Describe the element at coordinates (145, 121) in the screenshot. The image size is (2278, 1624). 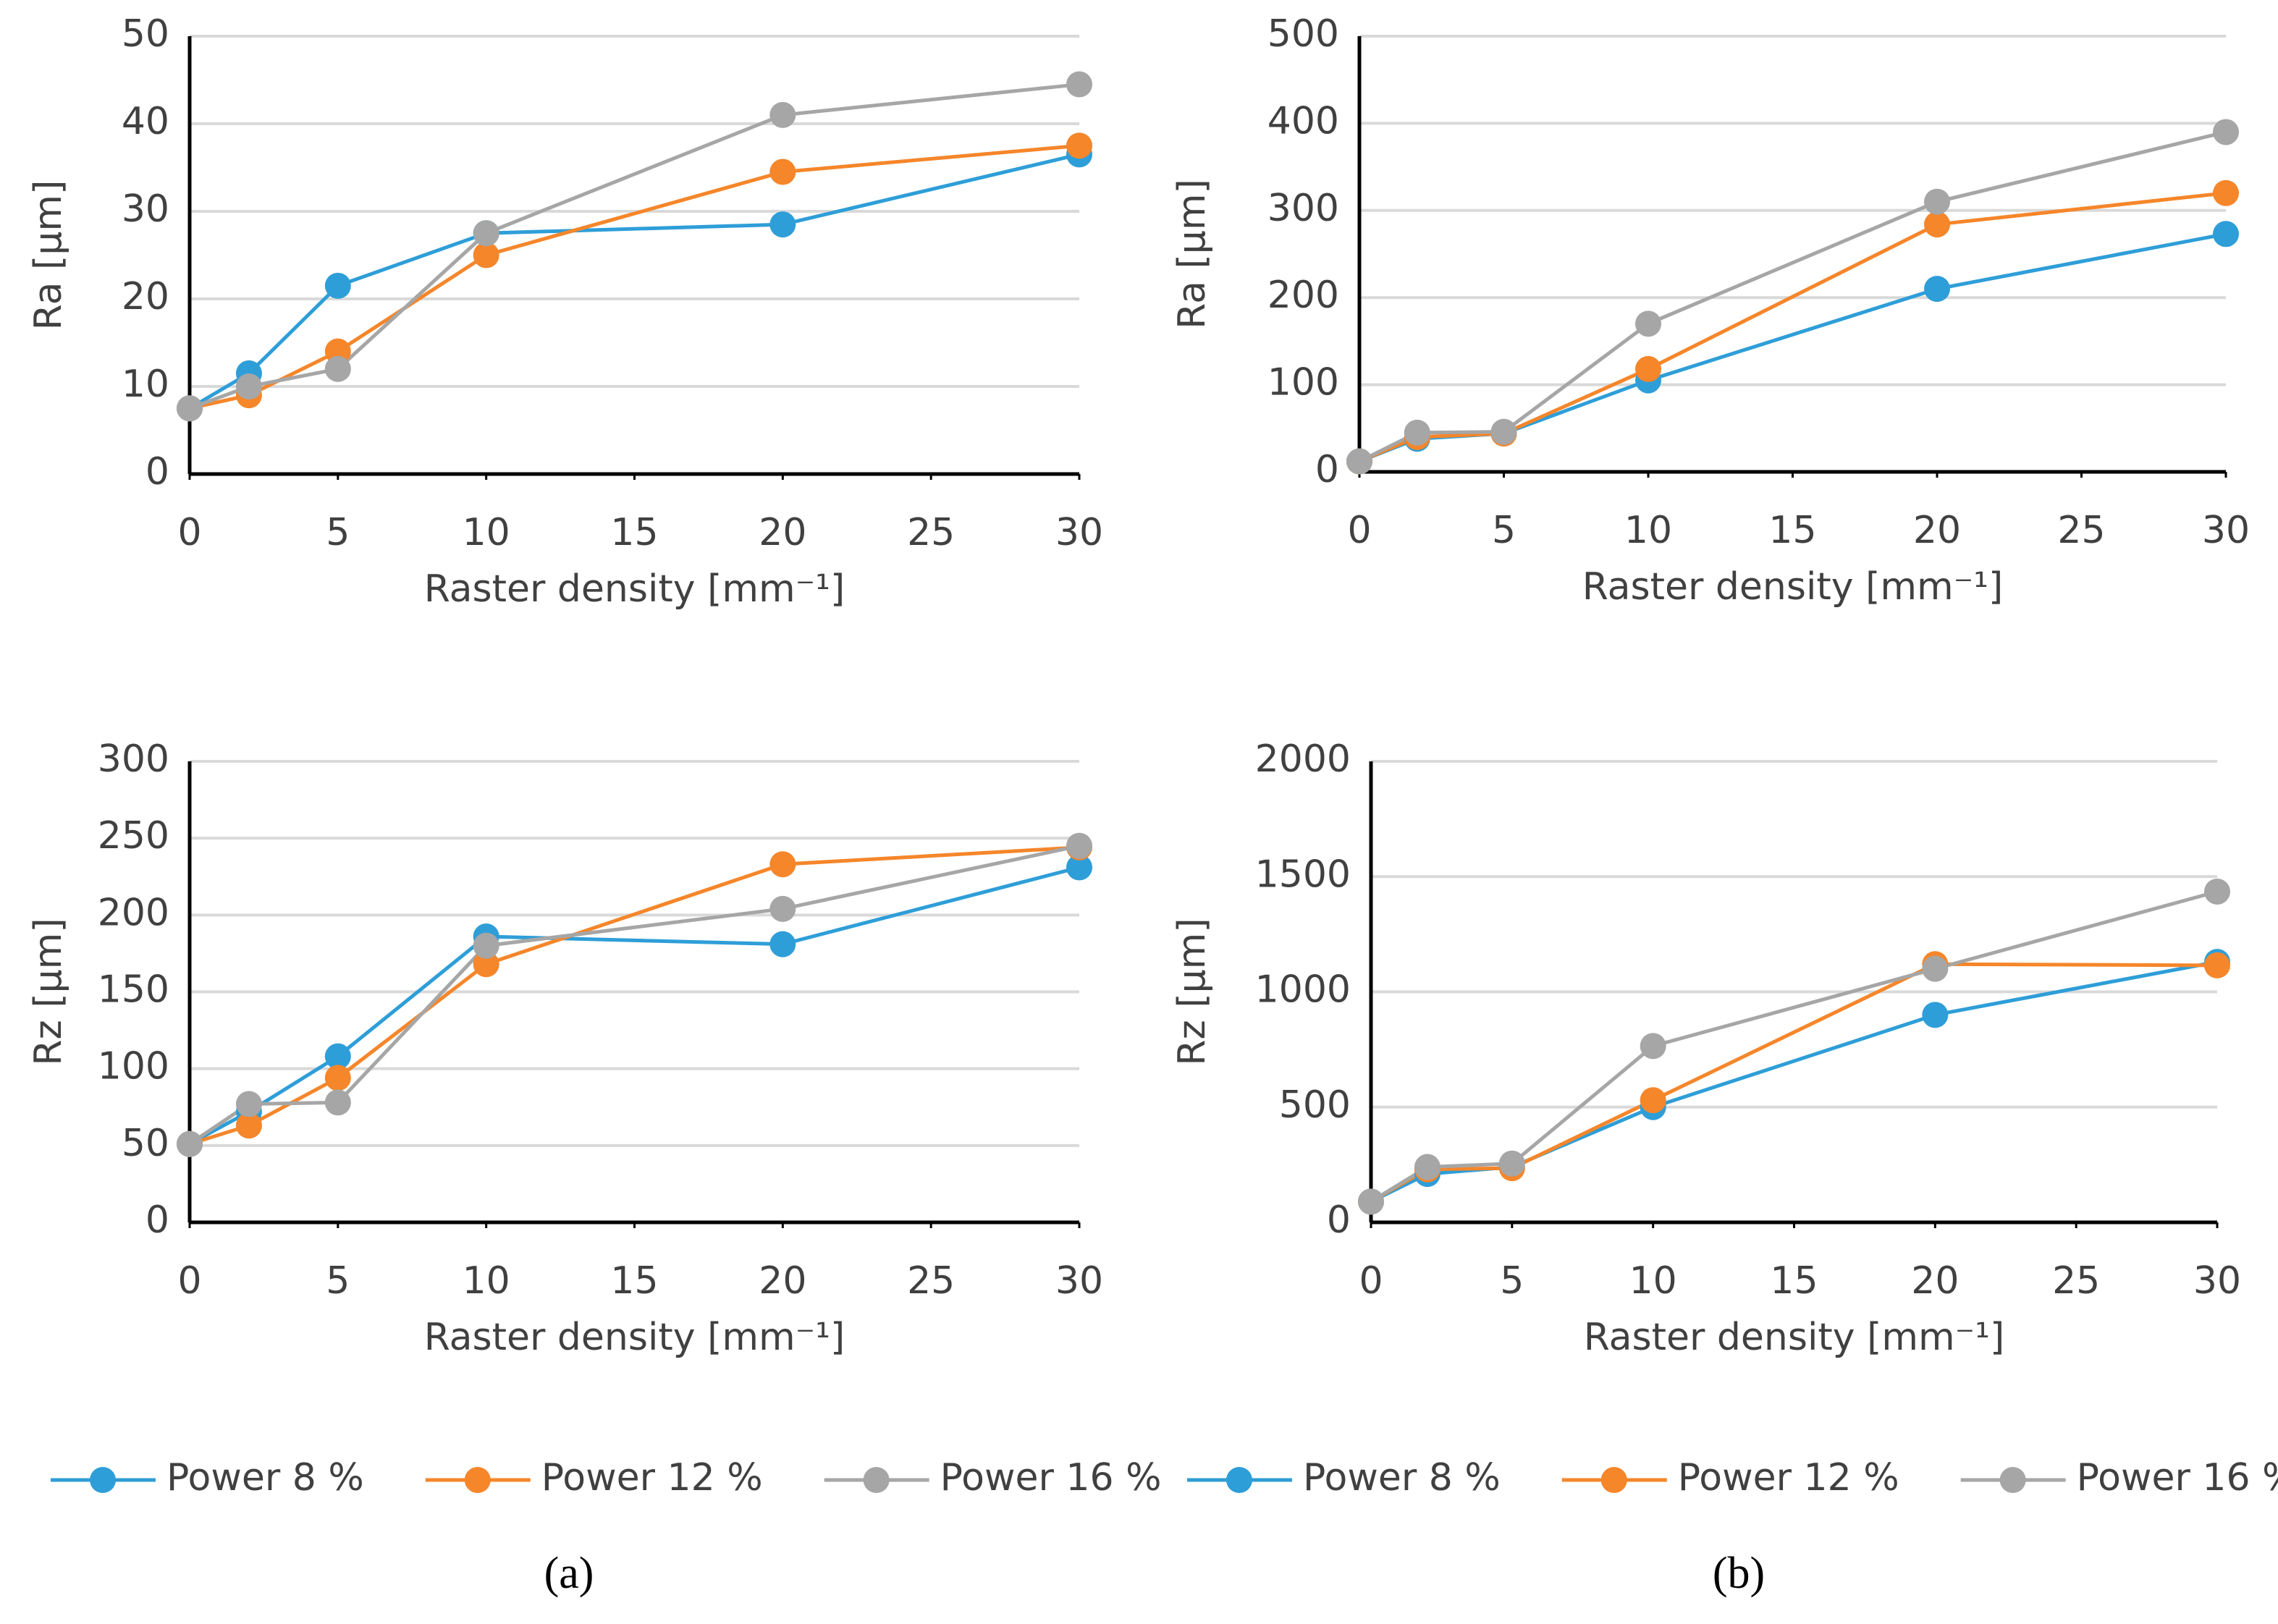
I see `y-tick-label: 40` at that location.